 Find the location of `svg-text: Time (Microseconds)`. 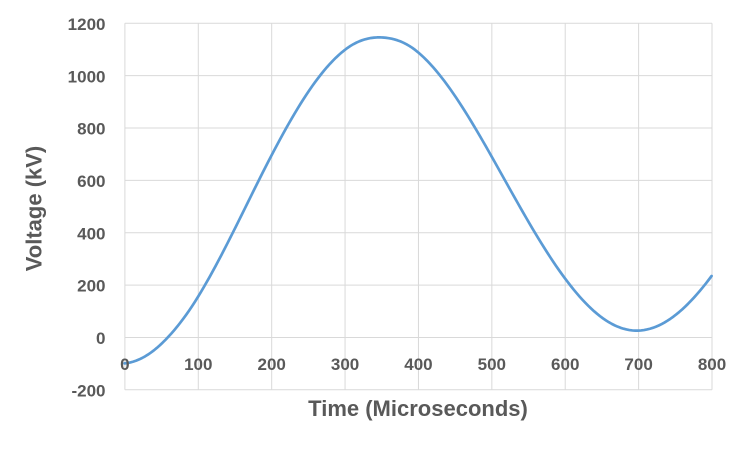

svg-text: Time (Microseconds) is located at coordinates (418, 408).